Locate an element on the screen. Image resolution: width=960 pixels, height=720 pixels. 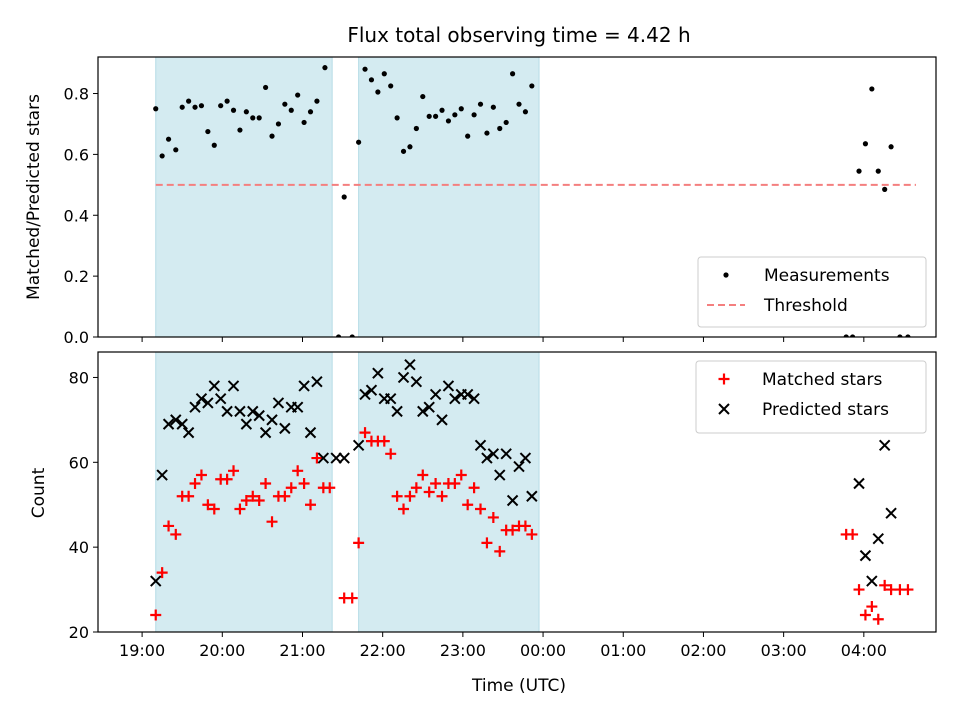
y-tick-label: 0.2 is located at coordinates (76, 276).